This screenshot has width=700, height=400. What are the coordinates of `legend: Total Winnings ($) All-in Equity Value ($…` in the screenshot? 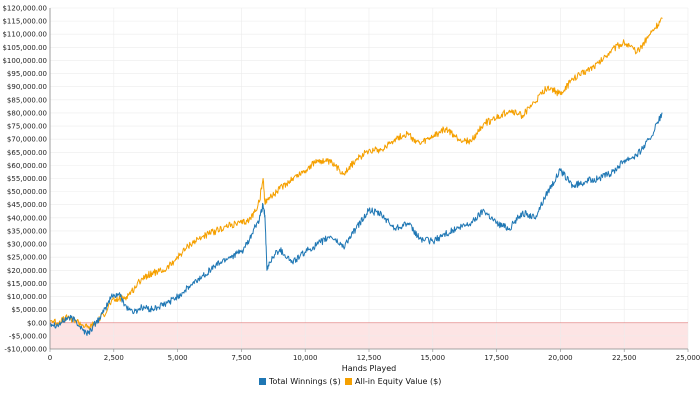 It's located at (350, 381).